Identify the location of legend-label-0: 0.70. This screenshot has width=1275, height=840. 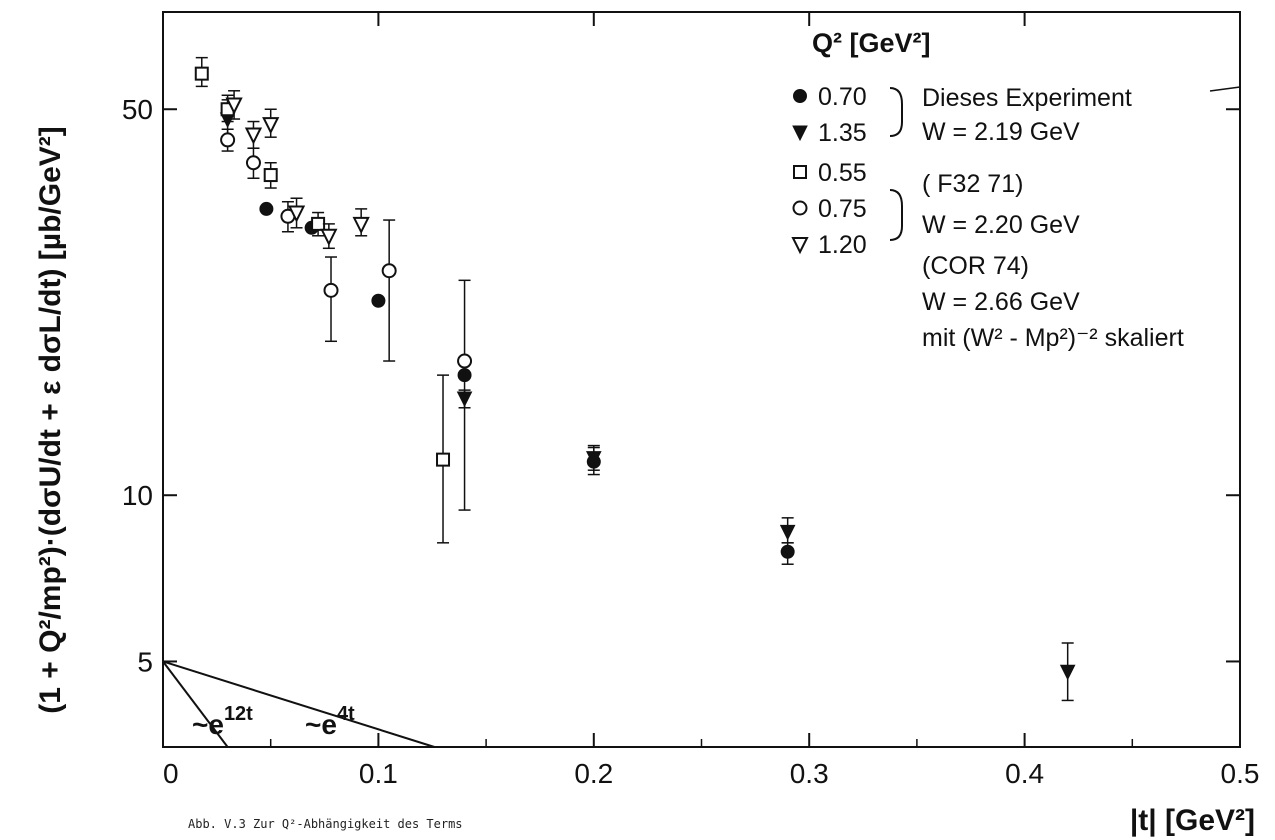
(842, 97).